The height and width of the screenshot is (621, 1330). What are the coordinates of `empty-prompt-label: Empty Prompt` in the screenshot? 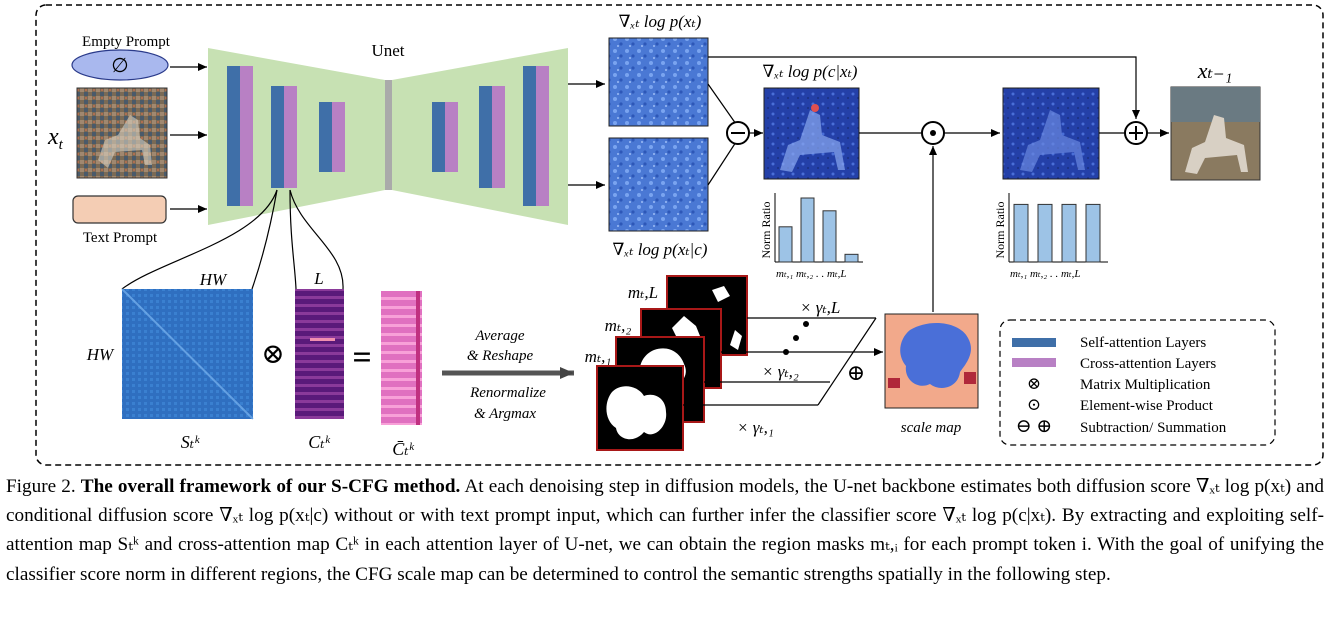 It's located at (126, 42).